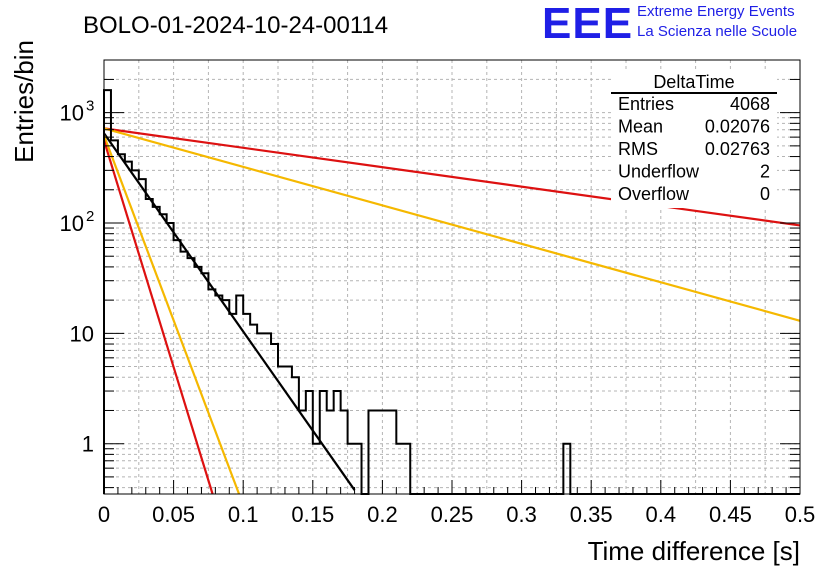  I want to click on stats-value: 0, so click(765, 194).